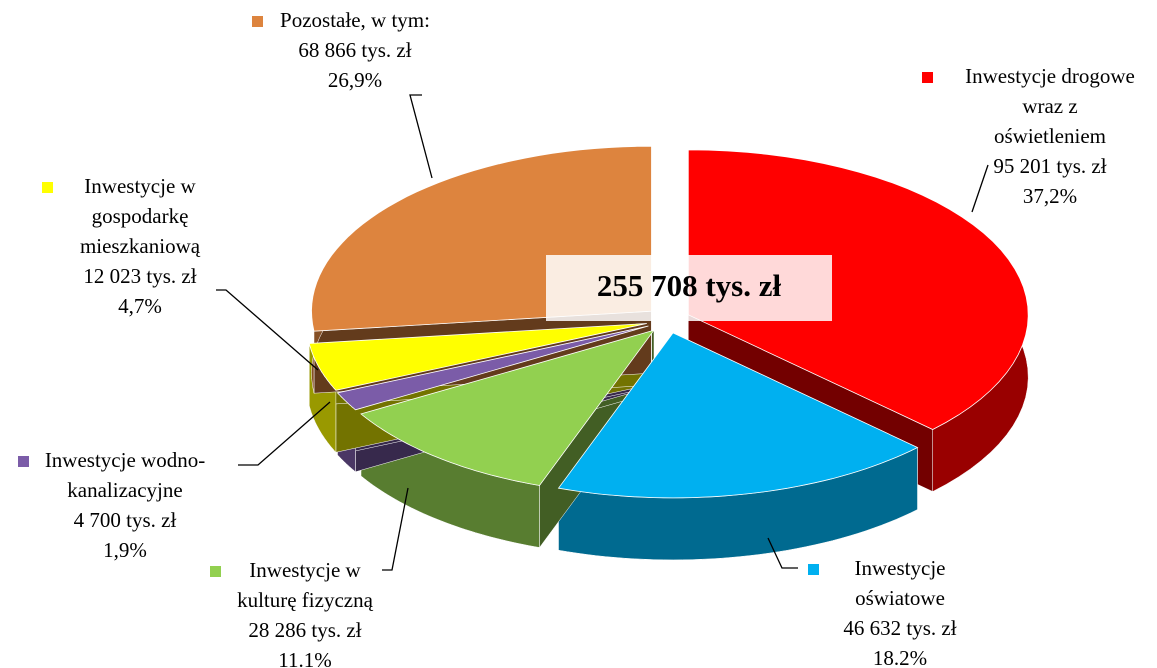 This screenshot has height=668, width=1157. What do you see at coordinates (900, 568) in the screenshot?
I see `category-label: Inwestycje` at bounding box center [900, 568].